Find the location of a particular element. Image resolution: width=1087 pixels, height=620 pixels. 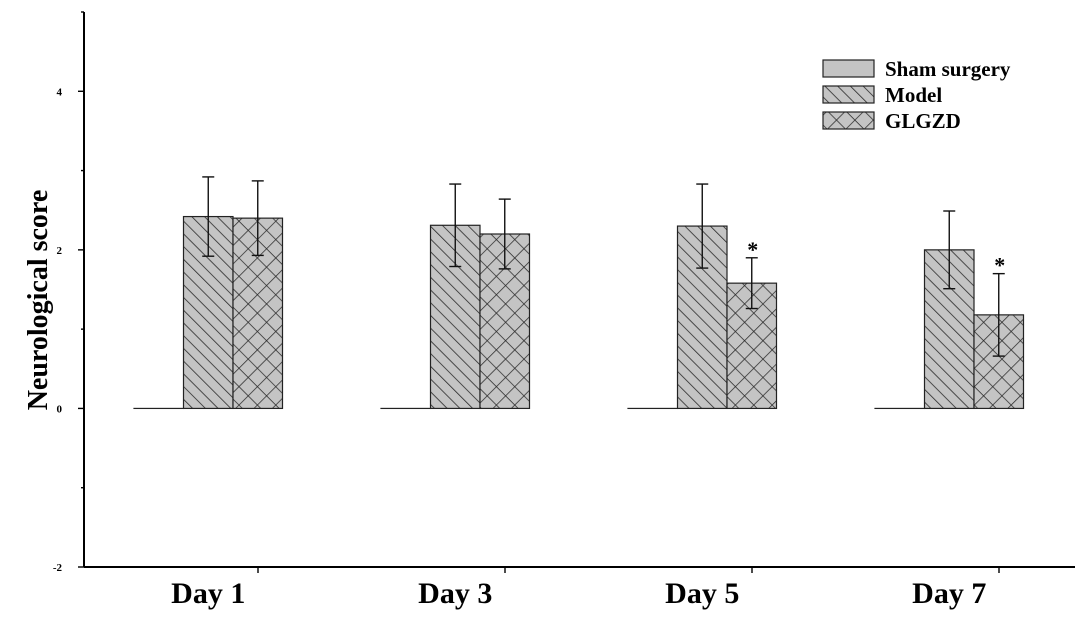

y-tick-label: 0 is located at coordinates (60, 409).